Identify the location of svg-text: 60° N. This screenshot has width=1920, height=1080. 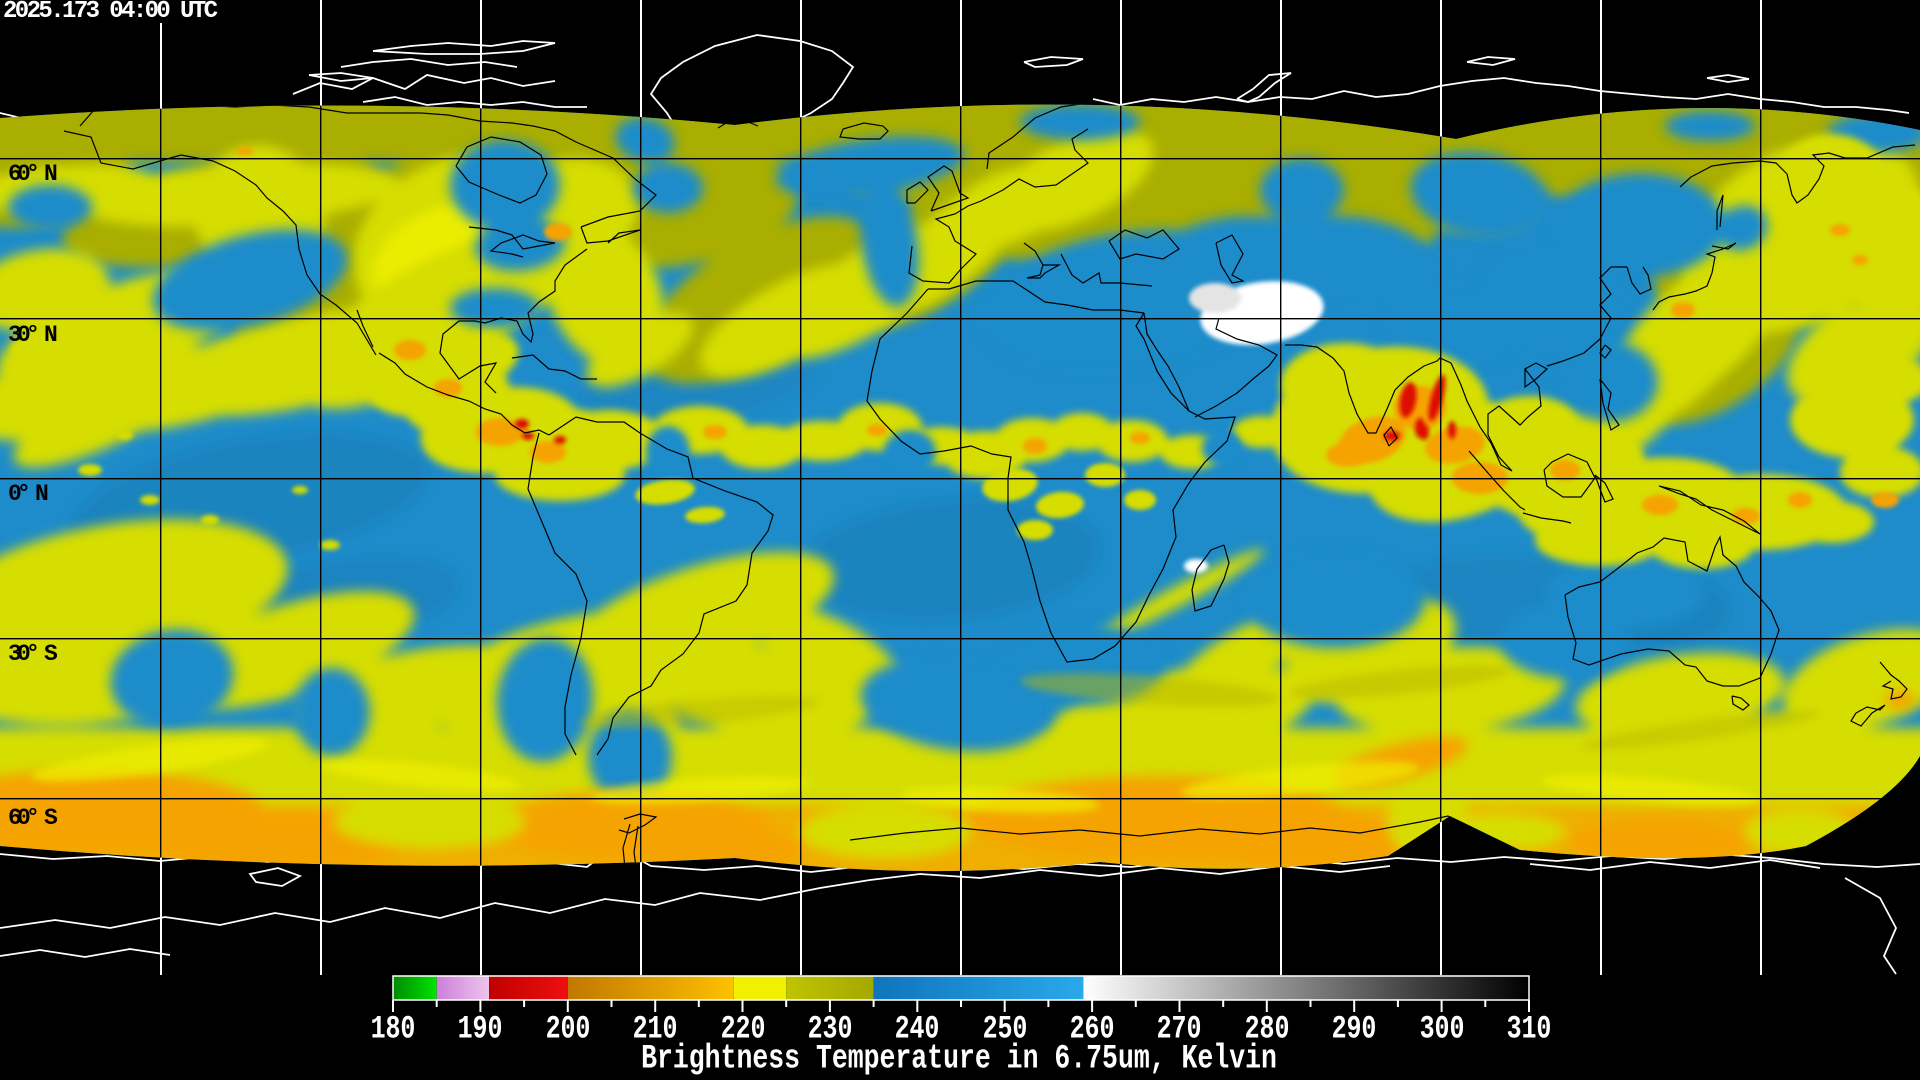
(32, 174).